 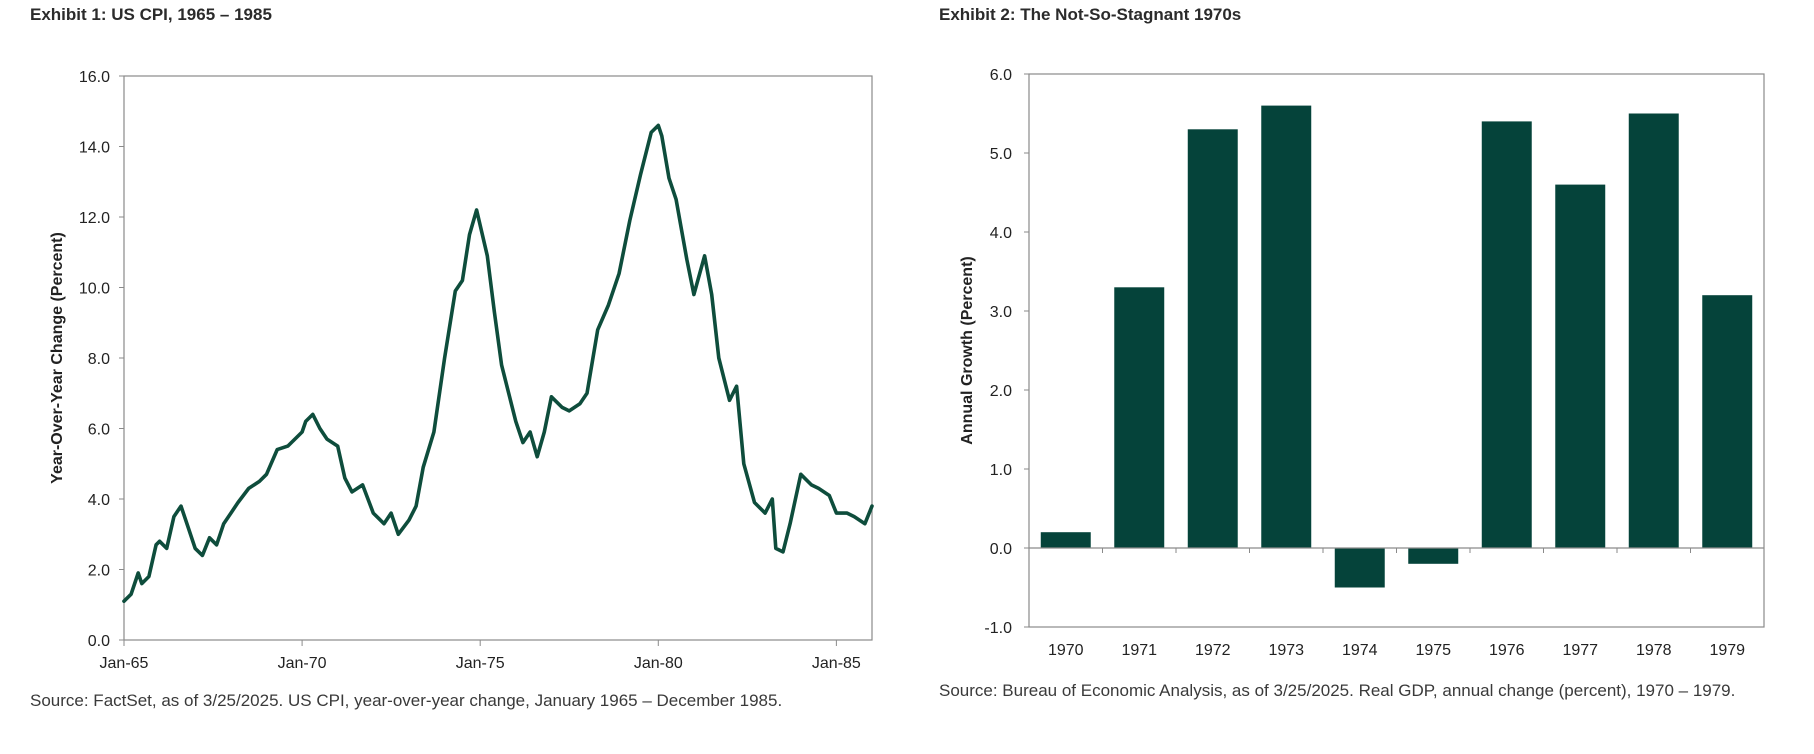 I want to click on y-axis-label: Year-Over-Year Change (Percent), so click(x=57, y=358).